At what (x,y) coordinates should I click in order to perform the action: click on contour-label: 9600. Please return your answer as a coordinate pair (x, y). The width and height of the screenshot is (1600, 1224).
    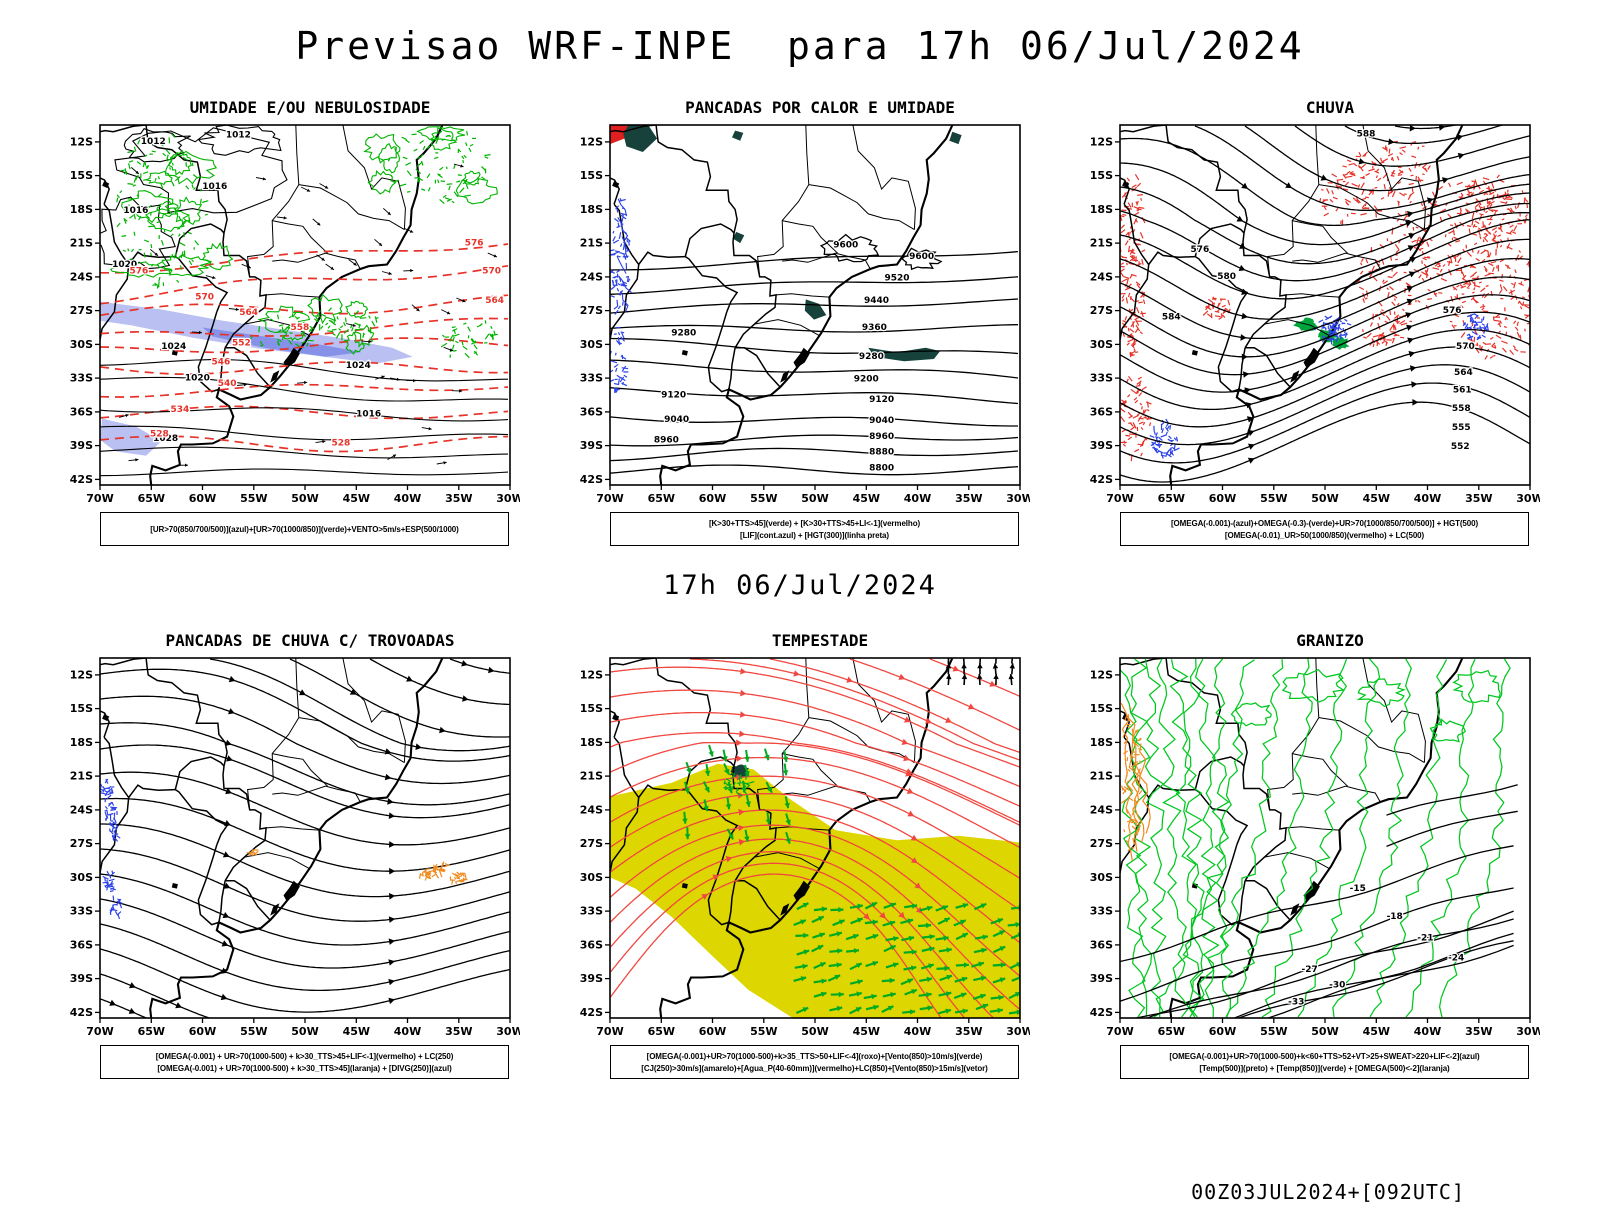
    Looking at the image, I should click on (845, 246).